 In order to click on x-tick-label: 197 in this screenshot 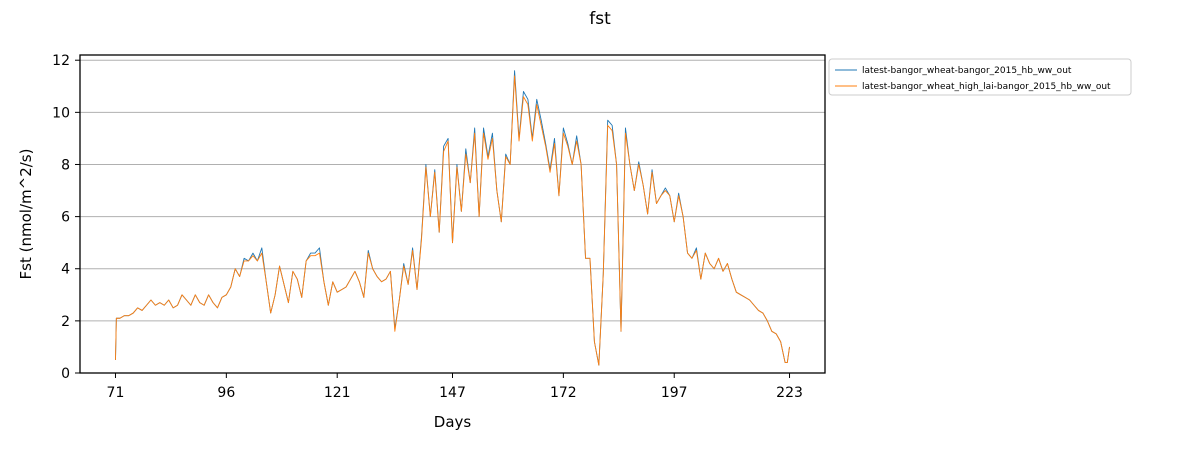, I will do `click(674, 393)`.